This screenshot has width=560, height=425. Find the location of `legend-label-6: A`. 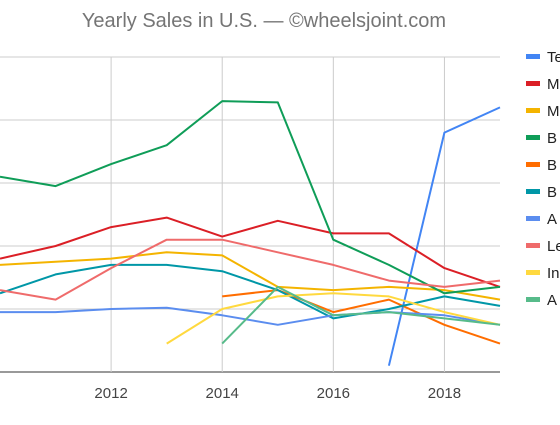

legend-label-6: A is located at coordinates (552, 219).